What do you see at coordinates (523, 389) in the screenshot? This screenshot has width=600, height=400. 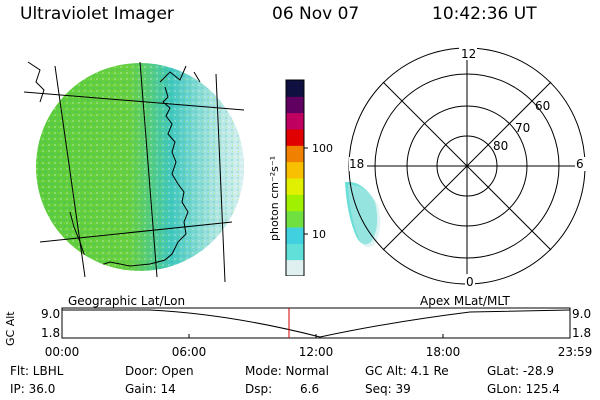 I see `status-glon: GLon: 125.4` at bounding box center [523, 389].